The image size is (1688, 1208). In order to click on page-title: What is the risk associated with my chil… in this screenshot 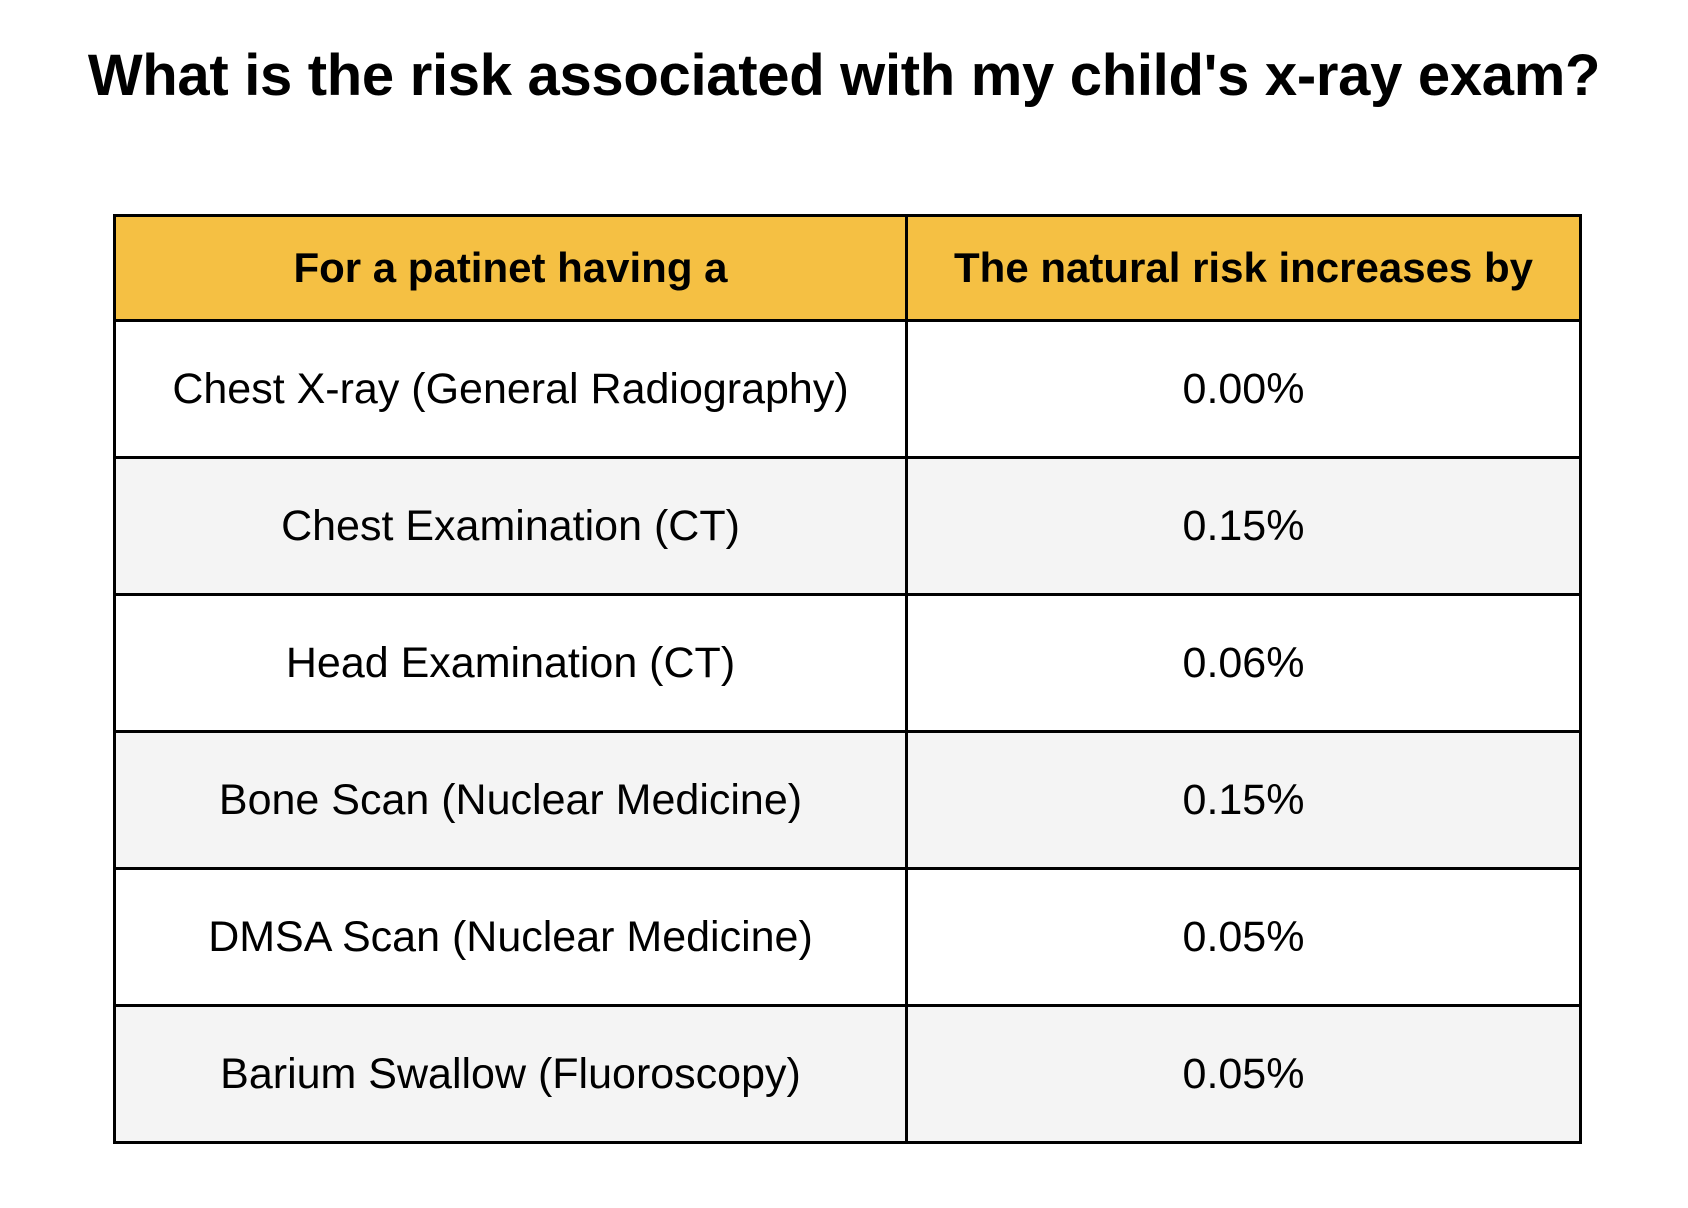, I will do `click(844, 75)`.